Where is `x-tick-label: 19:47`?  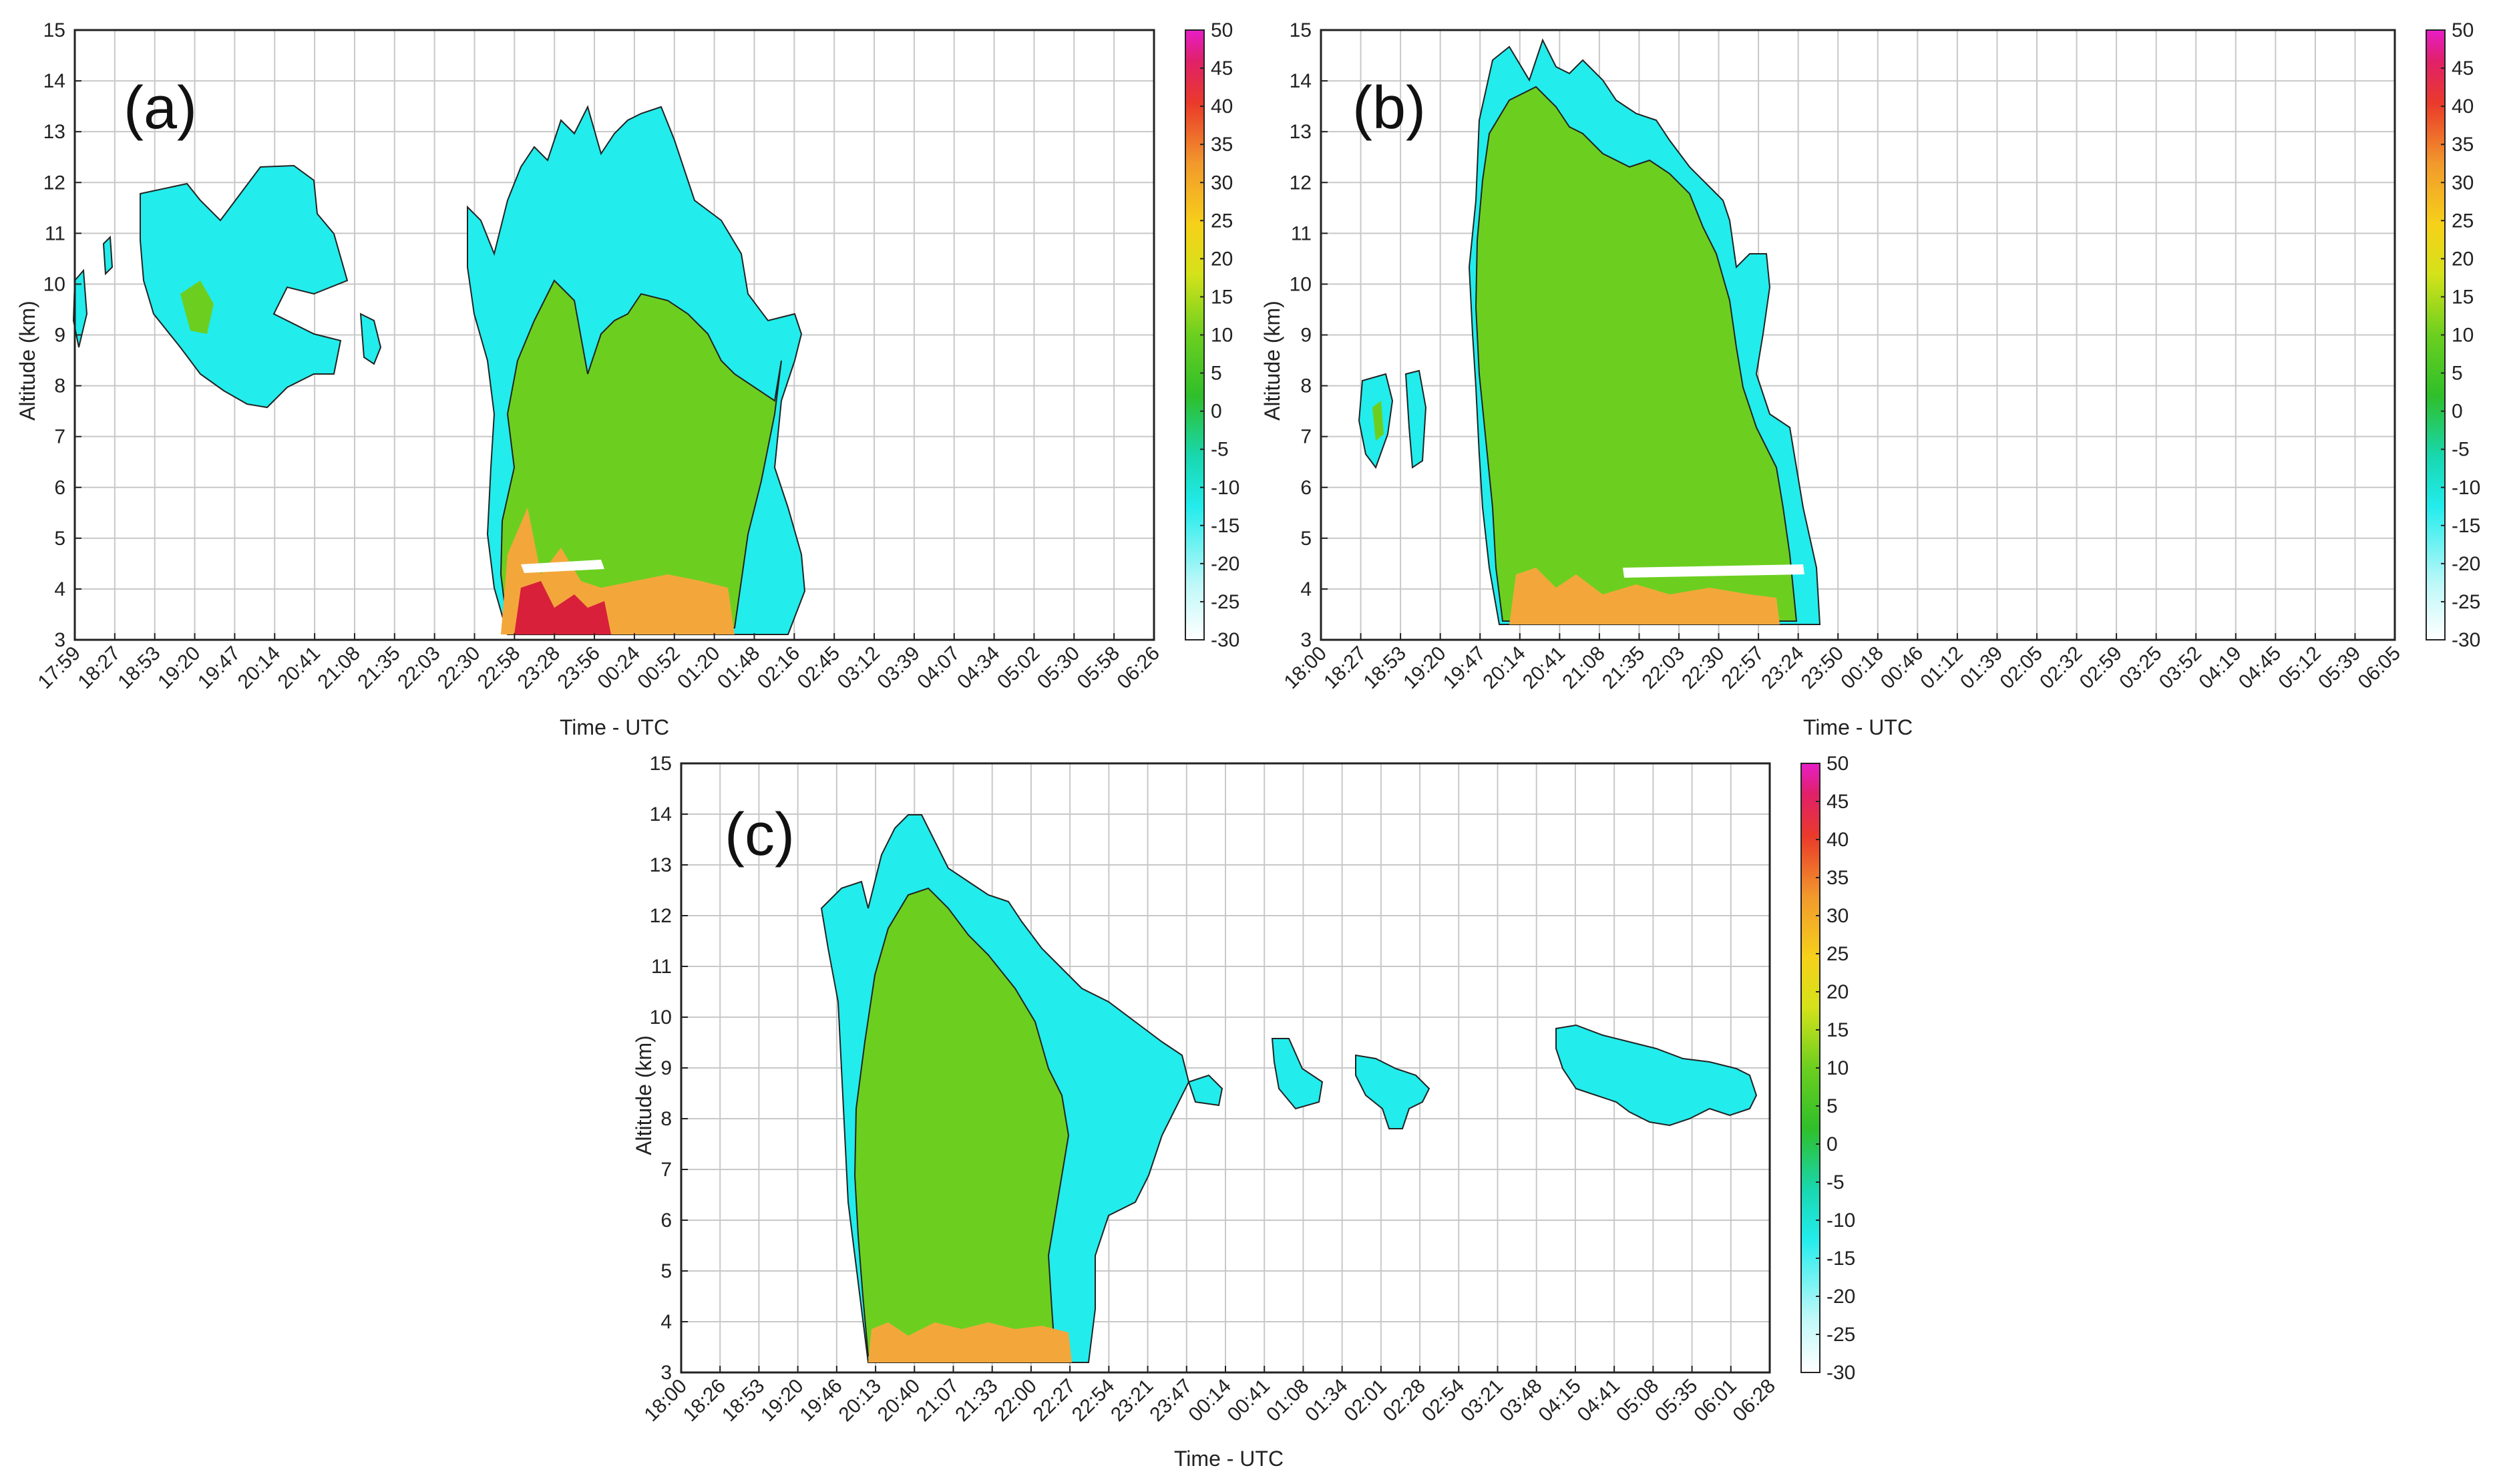 x-tick-label: 19:47 is located at coordinates (219, 667).